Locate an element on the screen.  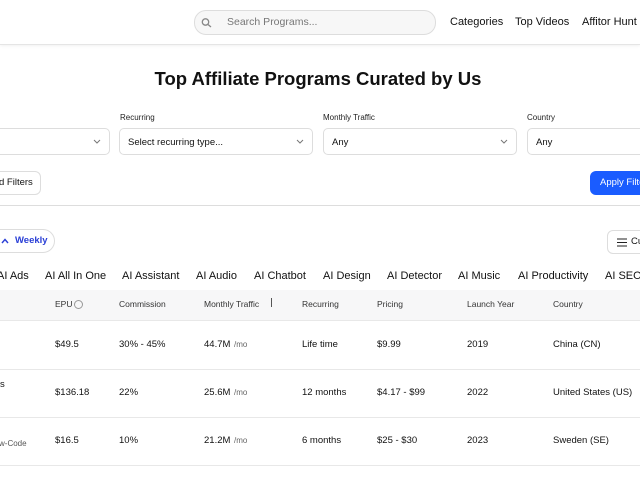
customize-button: Cu is located at coordinates (623, 242).